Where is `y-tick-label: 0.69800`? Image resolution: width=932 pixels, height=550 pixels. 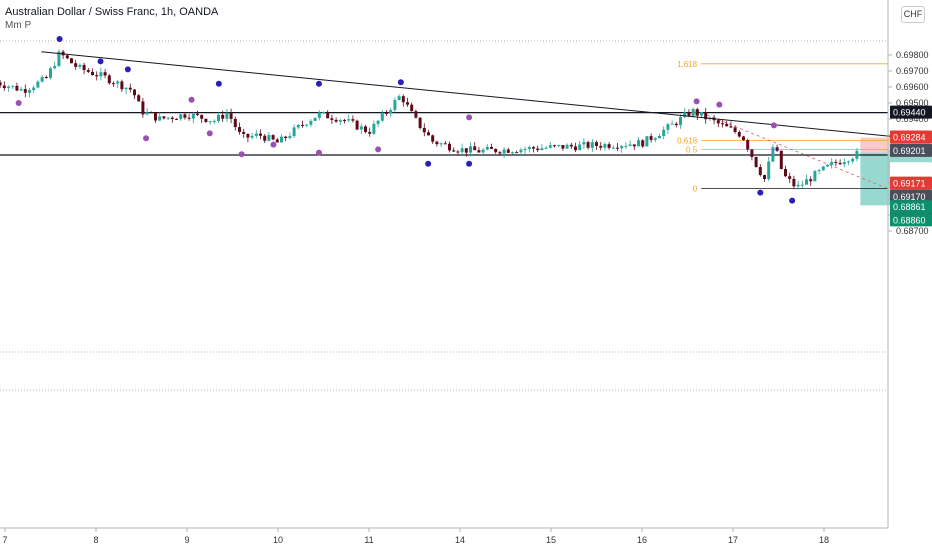
y-tick-label: 0.69800 is located at coordinates (912, 55).